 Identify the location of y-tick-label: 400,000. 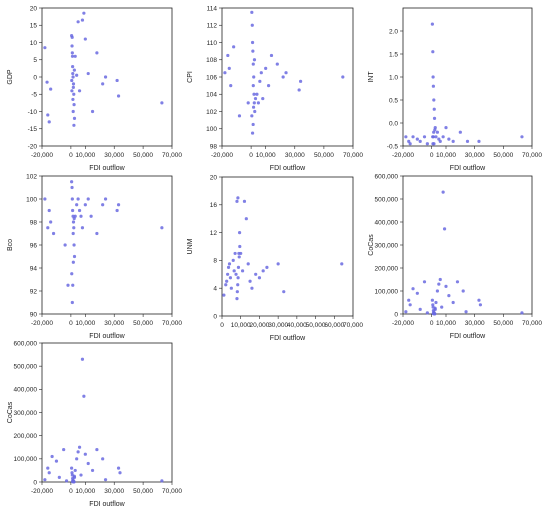
(387, 222).